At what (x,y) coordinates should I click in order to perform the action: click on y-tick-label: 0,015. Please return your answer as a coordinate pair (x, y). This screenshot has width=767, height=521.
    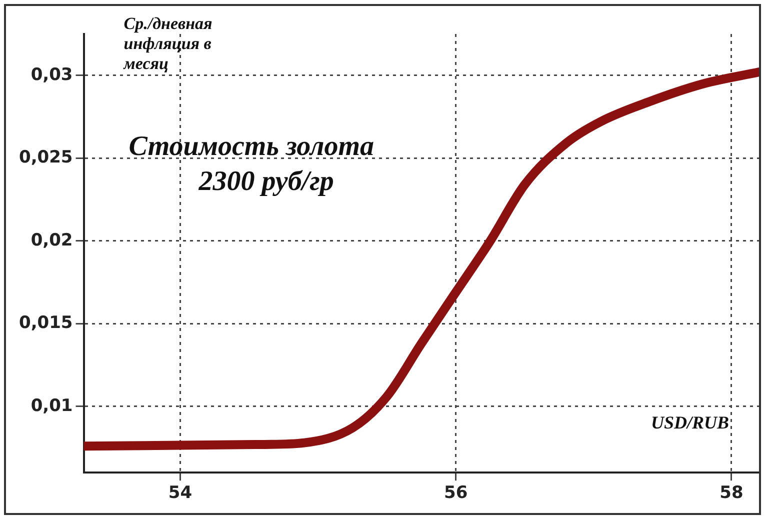
    Looking at the image, I should click on (45, 323).